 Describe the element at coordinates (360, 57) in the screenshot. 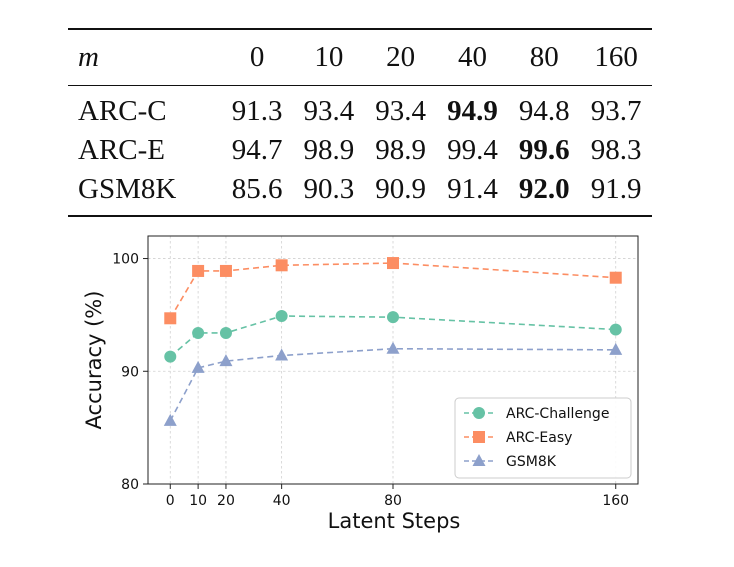

I see `table-header-row: m 0 10 20 40 80 160` at that location.